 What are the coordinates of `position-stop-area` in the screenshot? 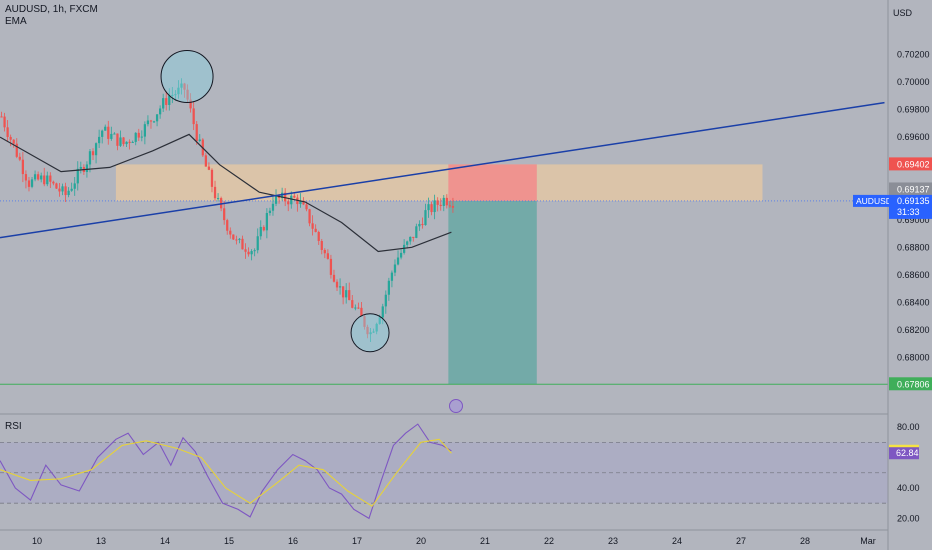 It's located at (492, 182).